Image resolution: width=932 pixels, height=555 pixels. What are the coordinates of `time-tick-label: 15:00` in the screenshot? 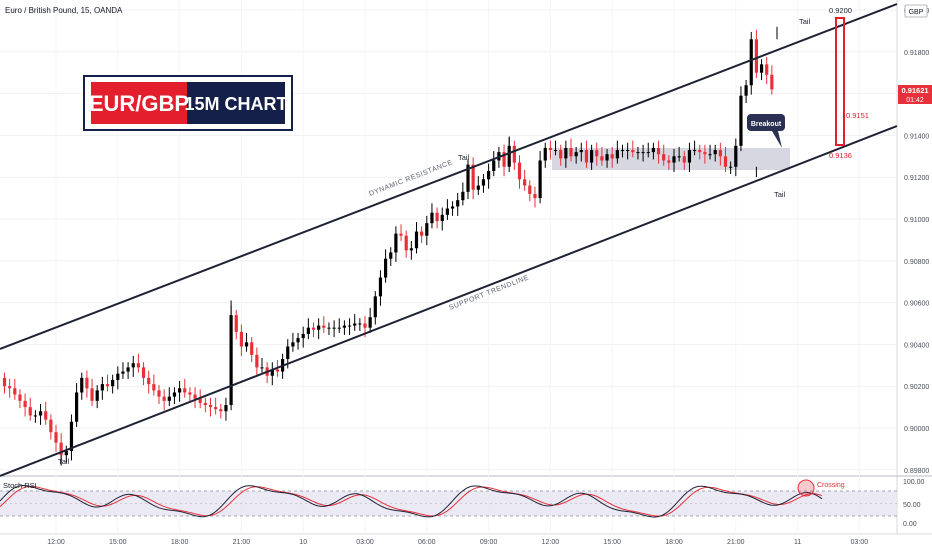 It's located at (118, 542).